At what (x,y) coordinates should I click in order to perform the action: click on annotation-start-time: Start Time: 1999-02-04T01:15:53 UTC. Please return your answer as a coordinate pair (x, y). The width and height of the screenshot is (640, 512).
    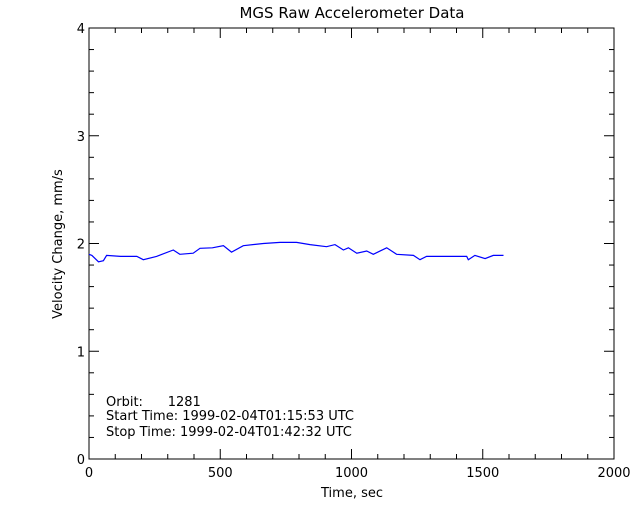
    Looking at the image, I should click on (230, 416).